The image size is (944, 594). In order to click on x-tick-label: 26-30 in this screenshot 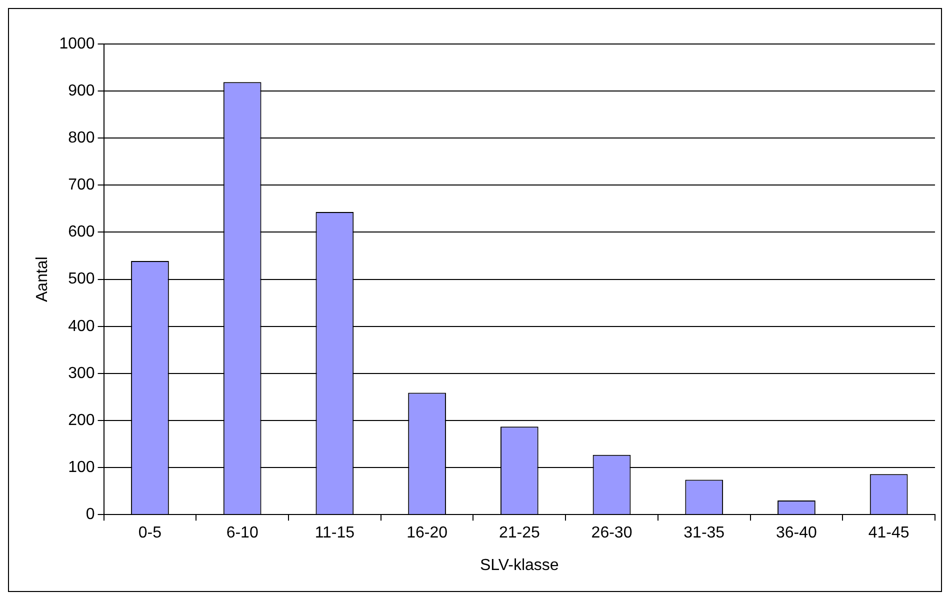, I will do `click(611, 533)`.